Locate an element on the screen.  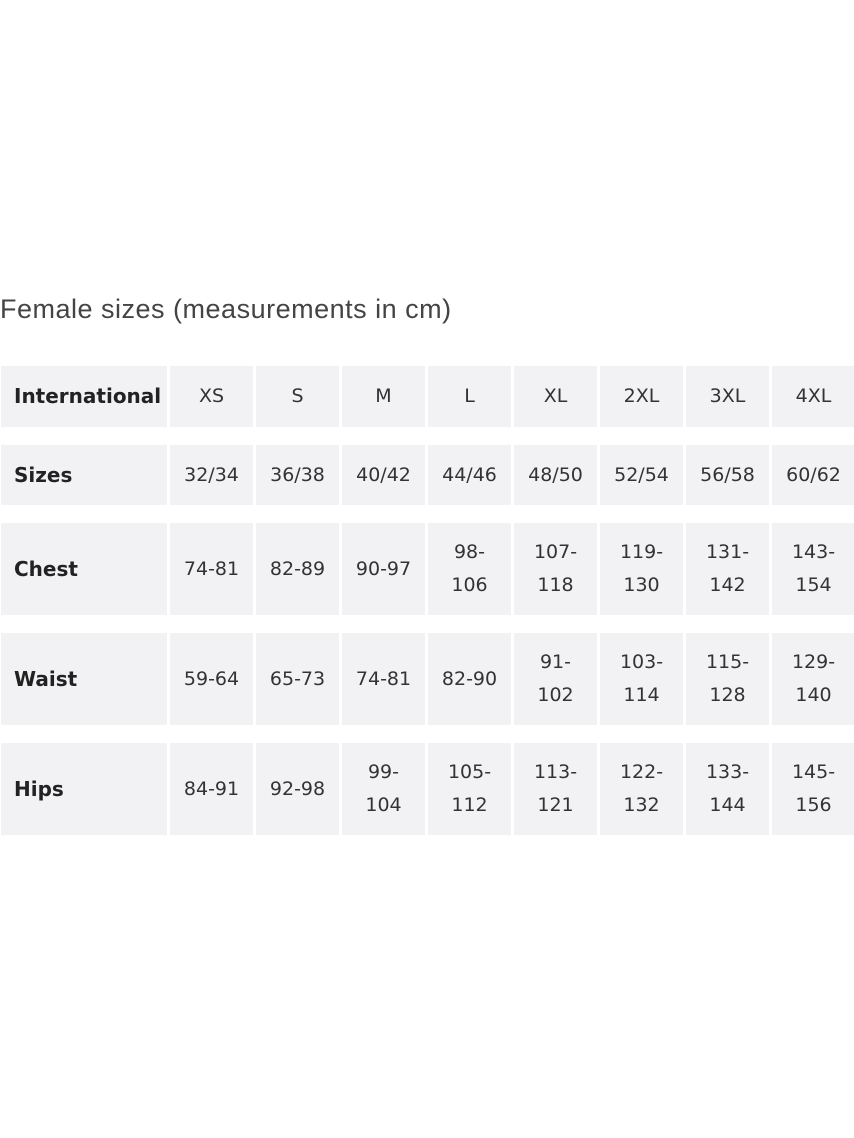
table-cell: 60/62 is located at coordinates (813, 475).